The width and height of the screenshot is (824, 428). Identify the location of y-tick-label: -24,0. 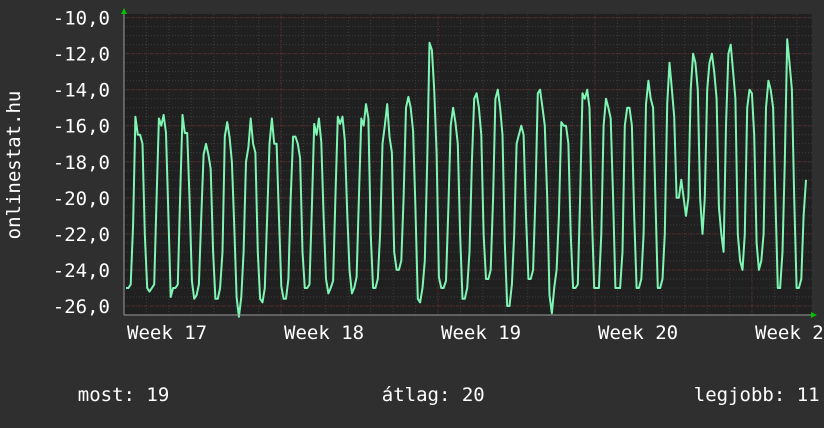
(81, 271).